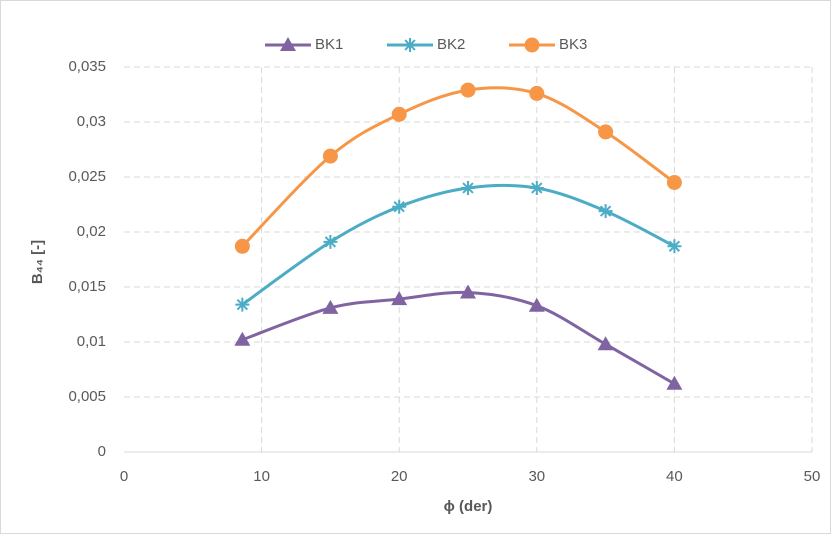  I want to click on x-tick-label: 40, so click(674, 476).